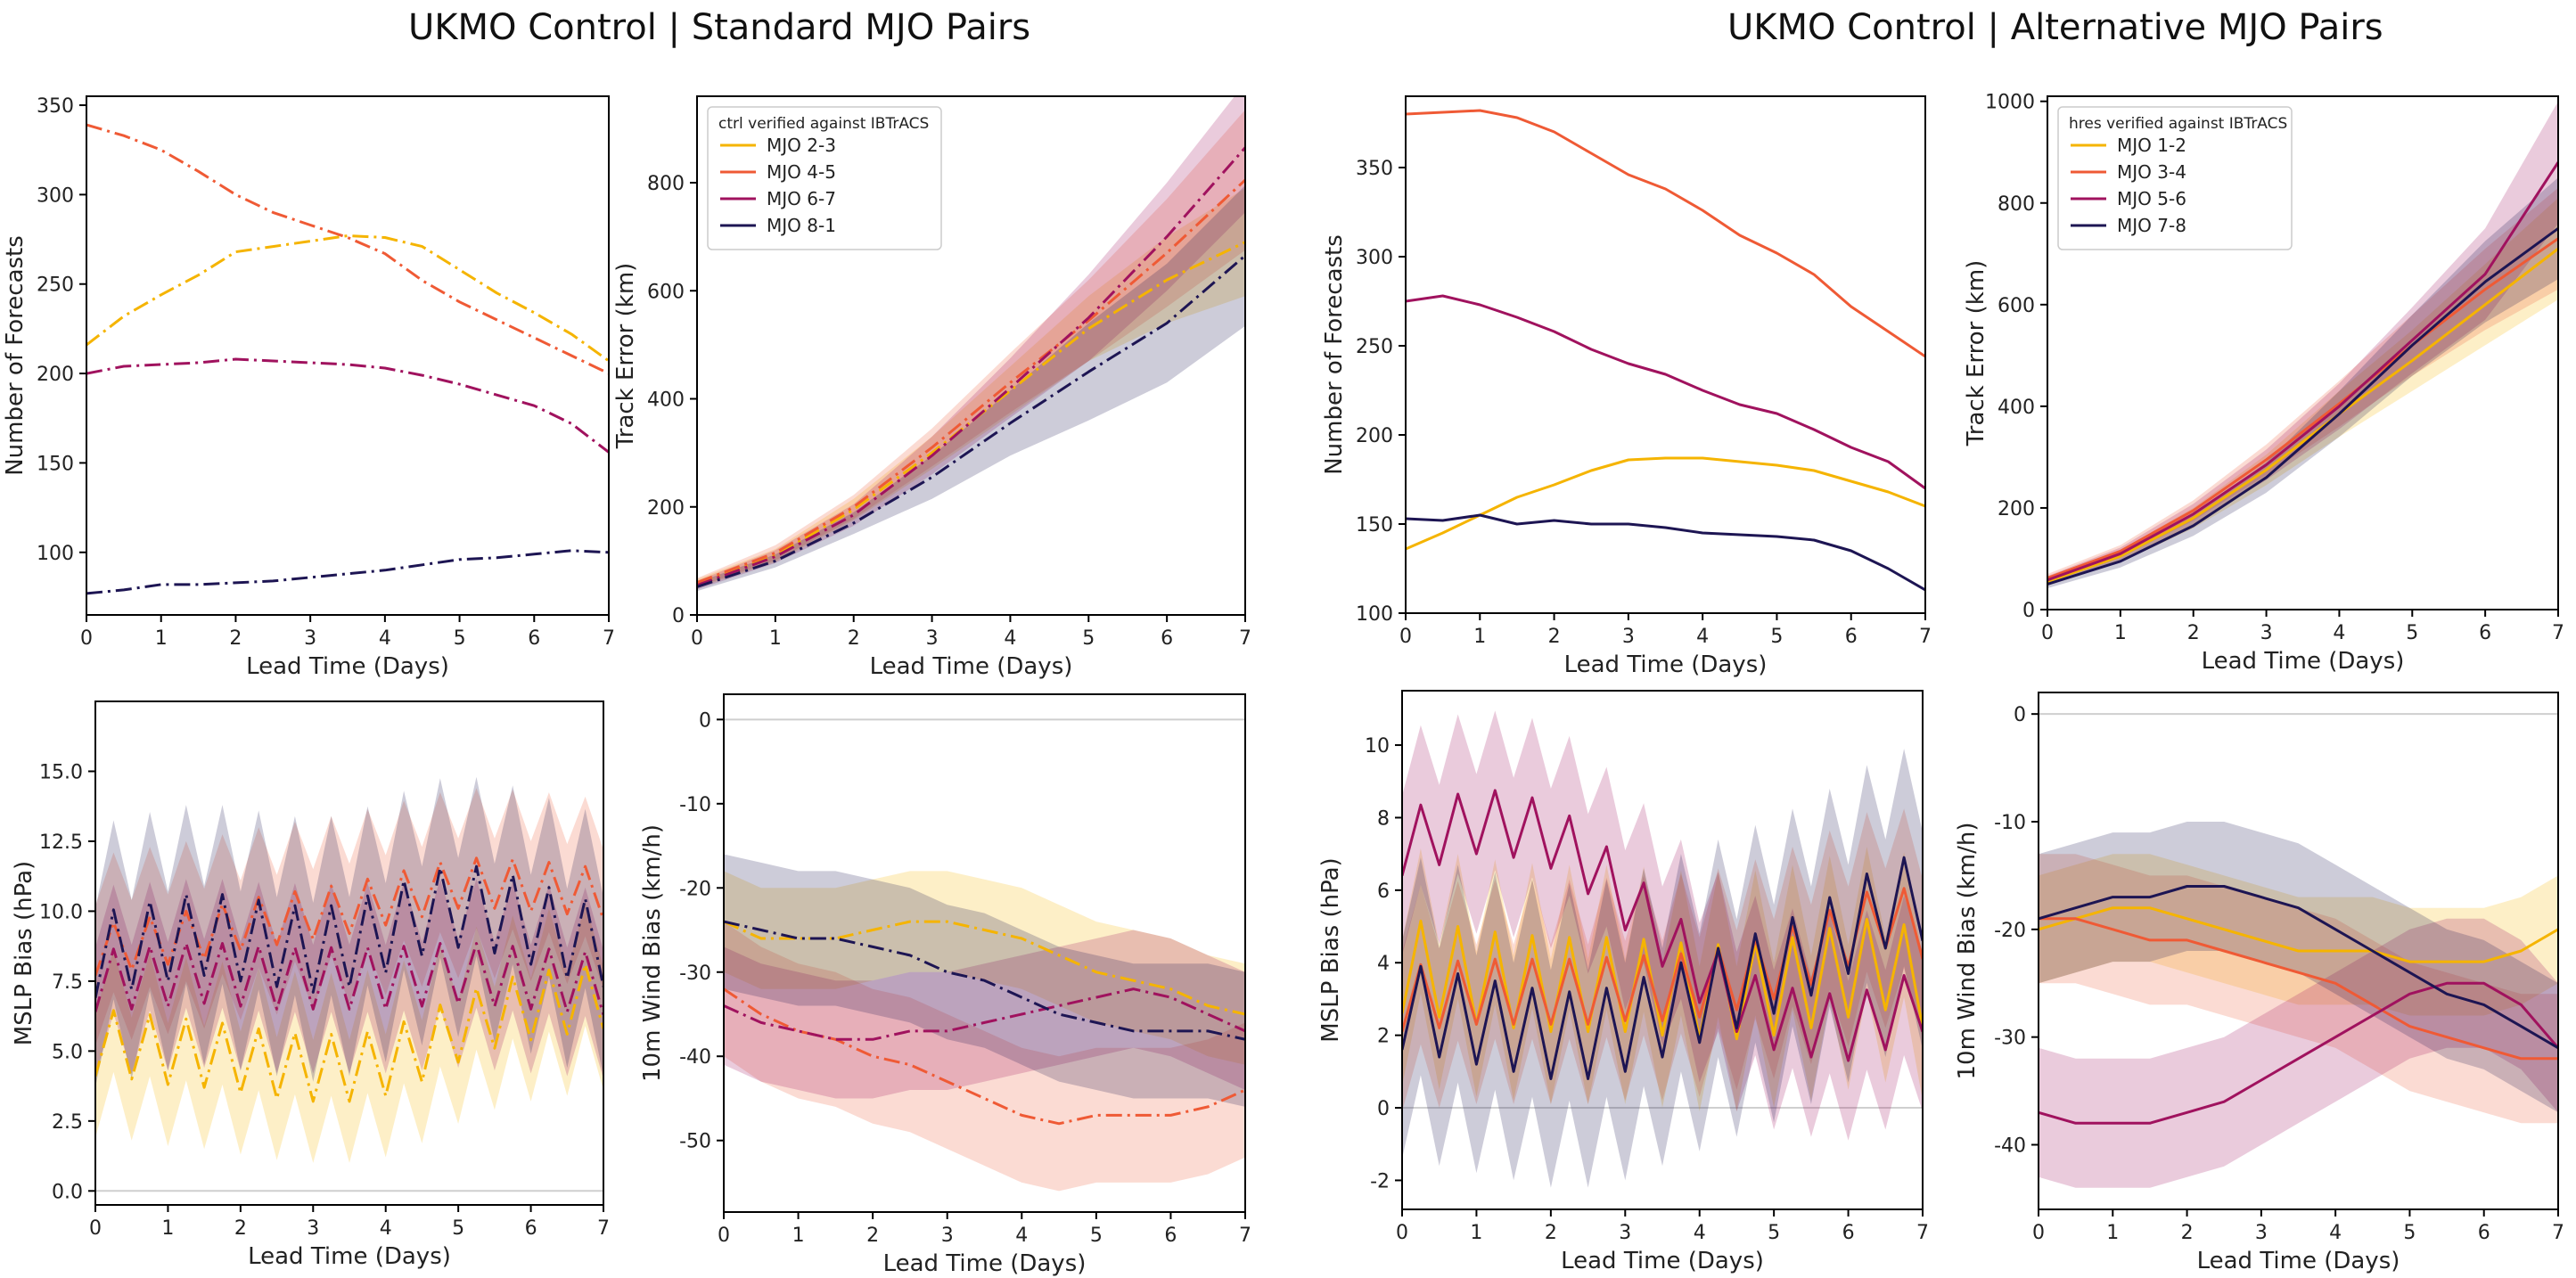 The width and height of the screenshot is (2576, 1278). What do you see at coordinates (2178, 124) in the screenshot?
I see `legend-title: hres verified against IBTrACS` at bounding box center [2178, 124].